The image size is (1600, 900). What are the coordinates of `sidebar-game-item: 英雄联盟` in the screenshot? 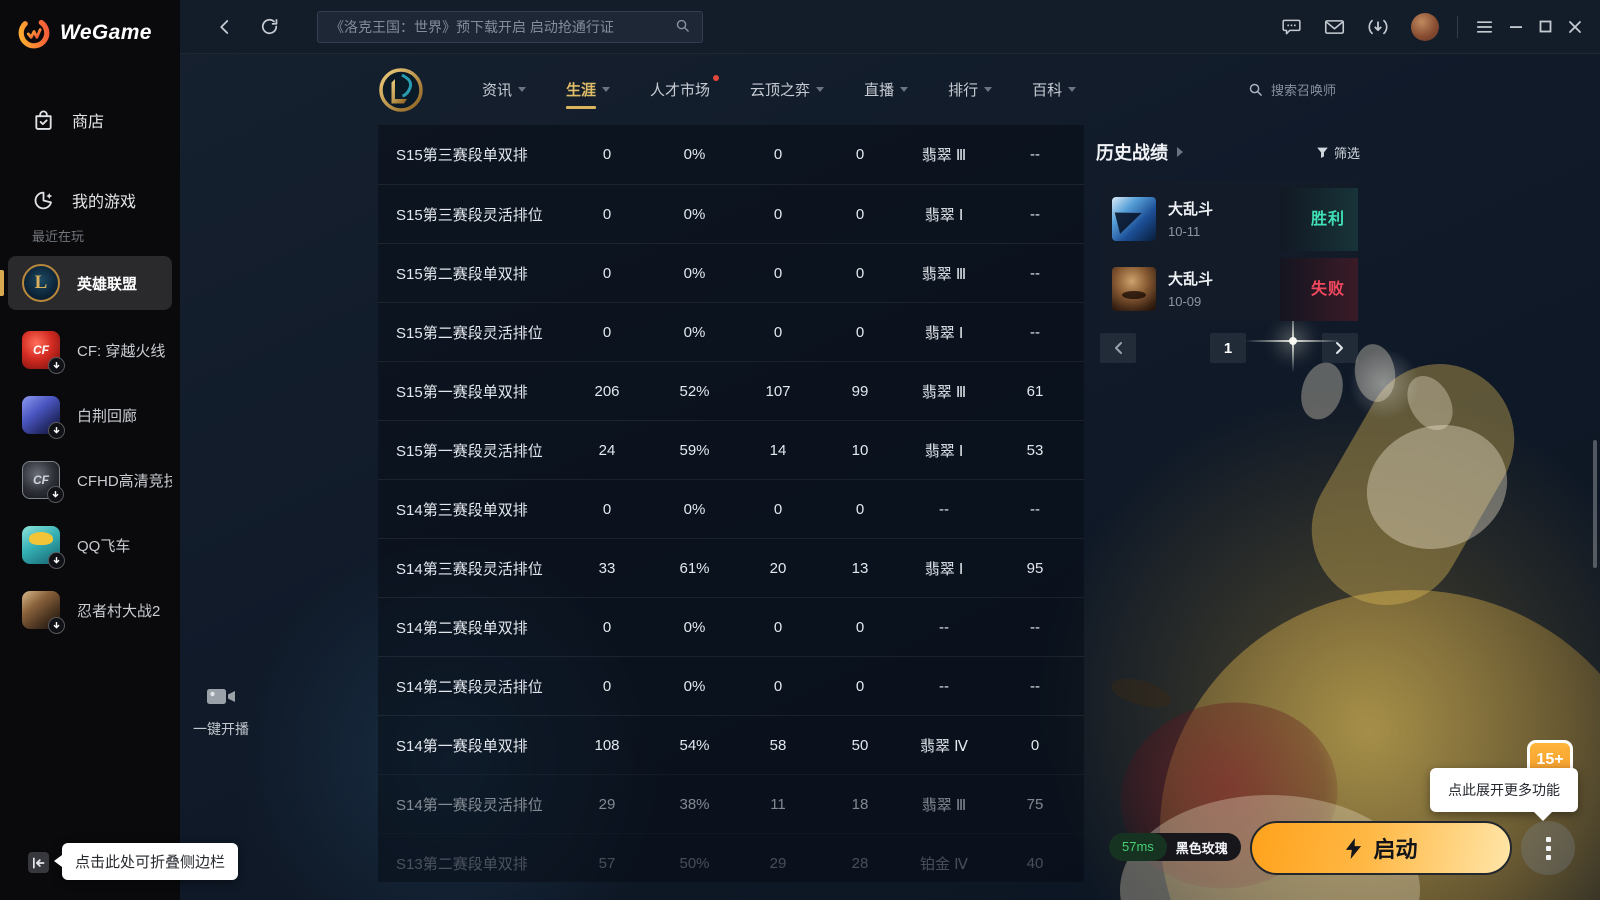 It's located at (86, 283).